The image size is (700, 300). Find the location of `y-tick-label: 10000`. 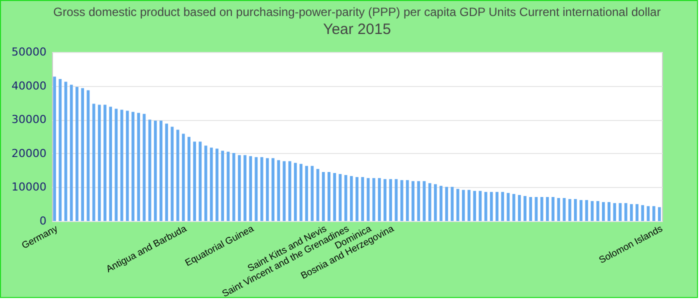

y-tick-label: 10000 is located at coordinates (29, 187).